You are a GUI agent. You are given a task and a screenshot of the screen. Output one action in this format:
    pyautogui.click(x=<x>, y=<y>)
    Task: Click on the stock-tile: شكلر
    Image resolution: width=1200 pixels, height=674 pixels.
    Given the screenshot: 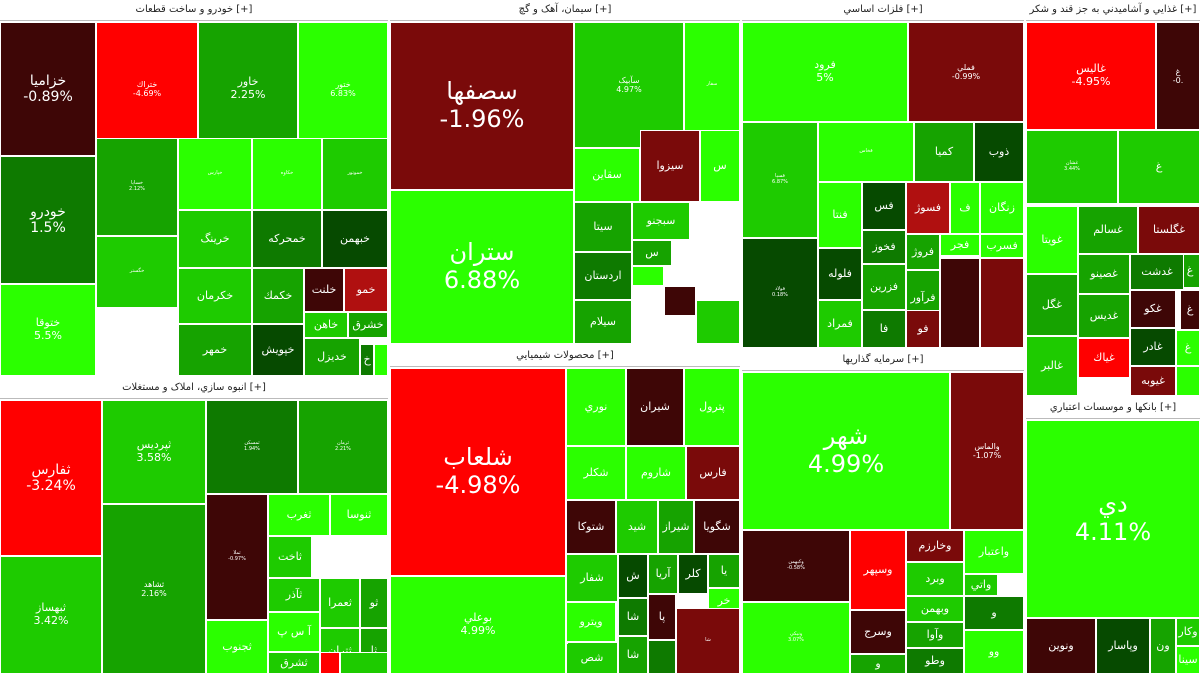 What is the action you would take?
    pyautogui.click(x=596, y=473)
    